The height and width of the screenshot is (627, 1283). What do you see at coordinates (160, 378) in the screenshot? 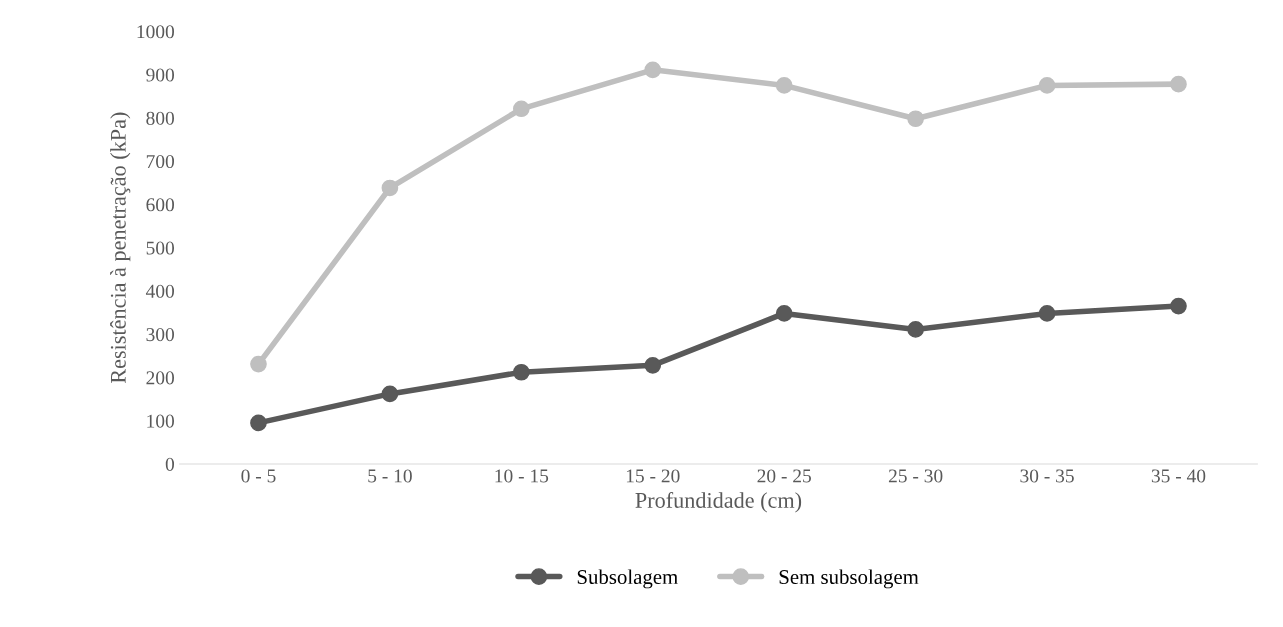
I see `y-tick-label: 200` at bounding box center [160, 378].